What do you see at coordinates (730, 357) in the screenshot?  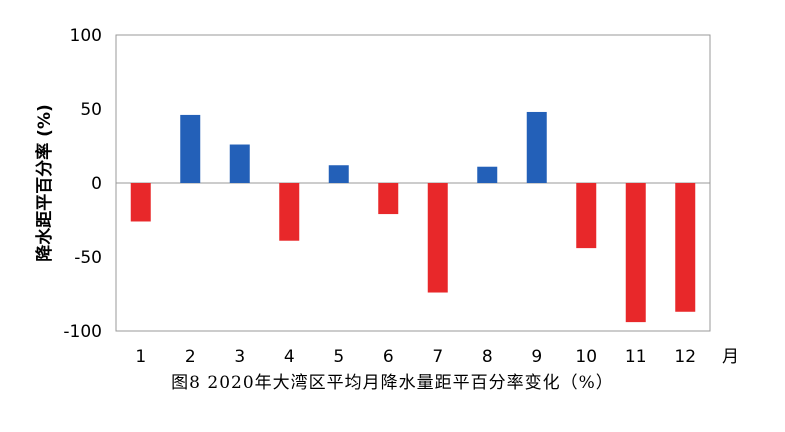 I see `x-unit-label: 月` at bounding box center [730, 357].